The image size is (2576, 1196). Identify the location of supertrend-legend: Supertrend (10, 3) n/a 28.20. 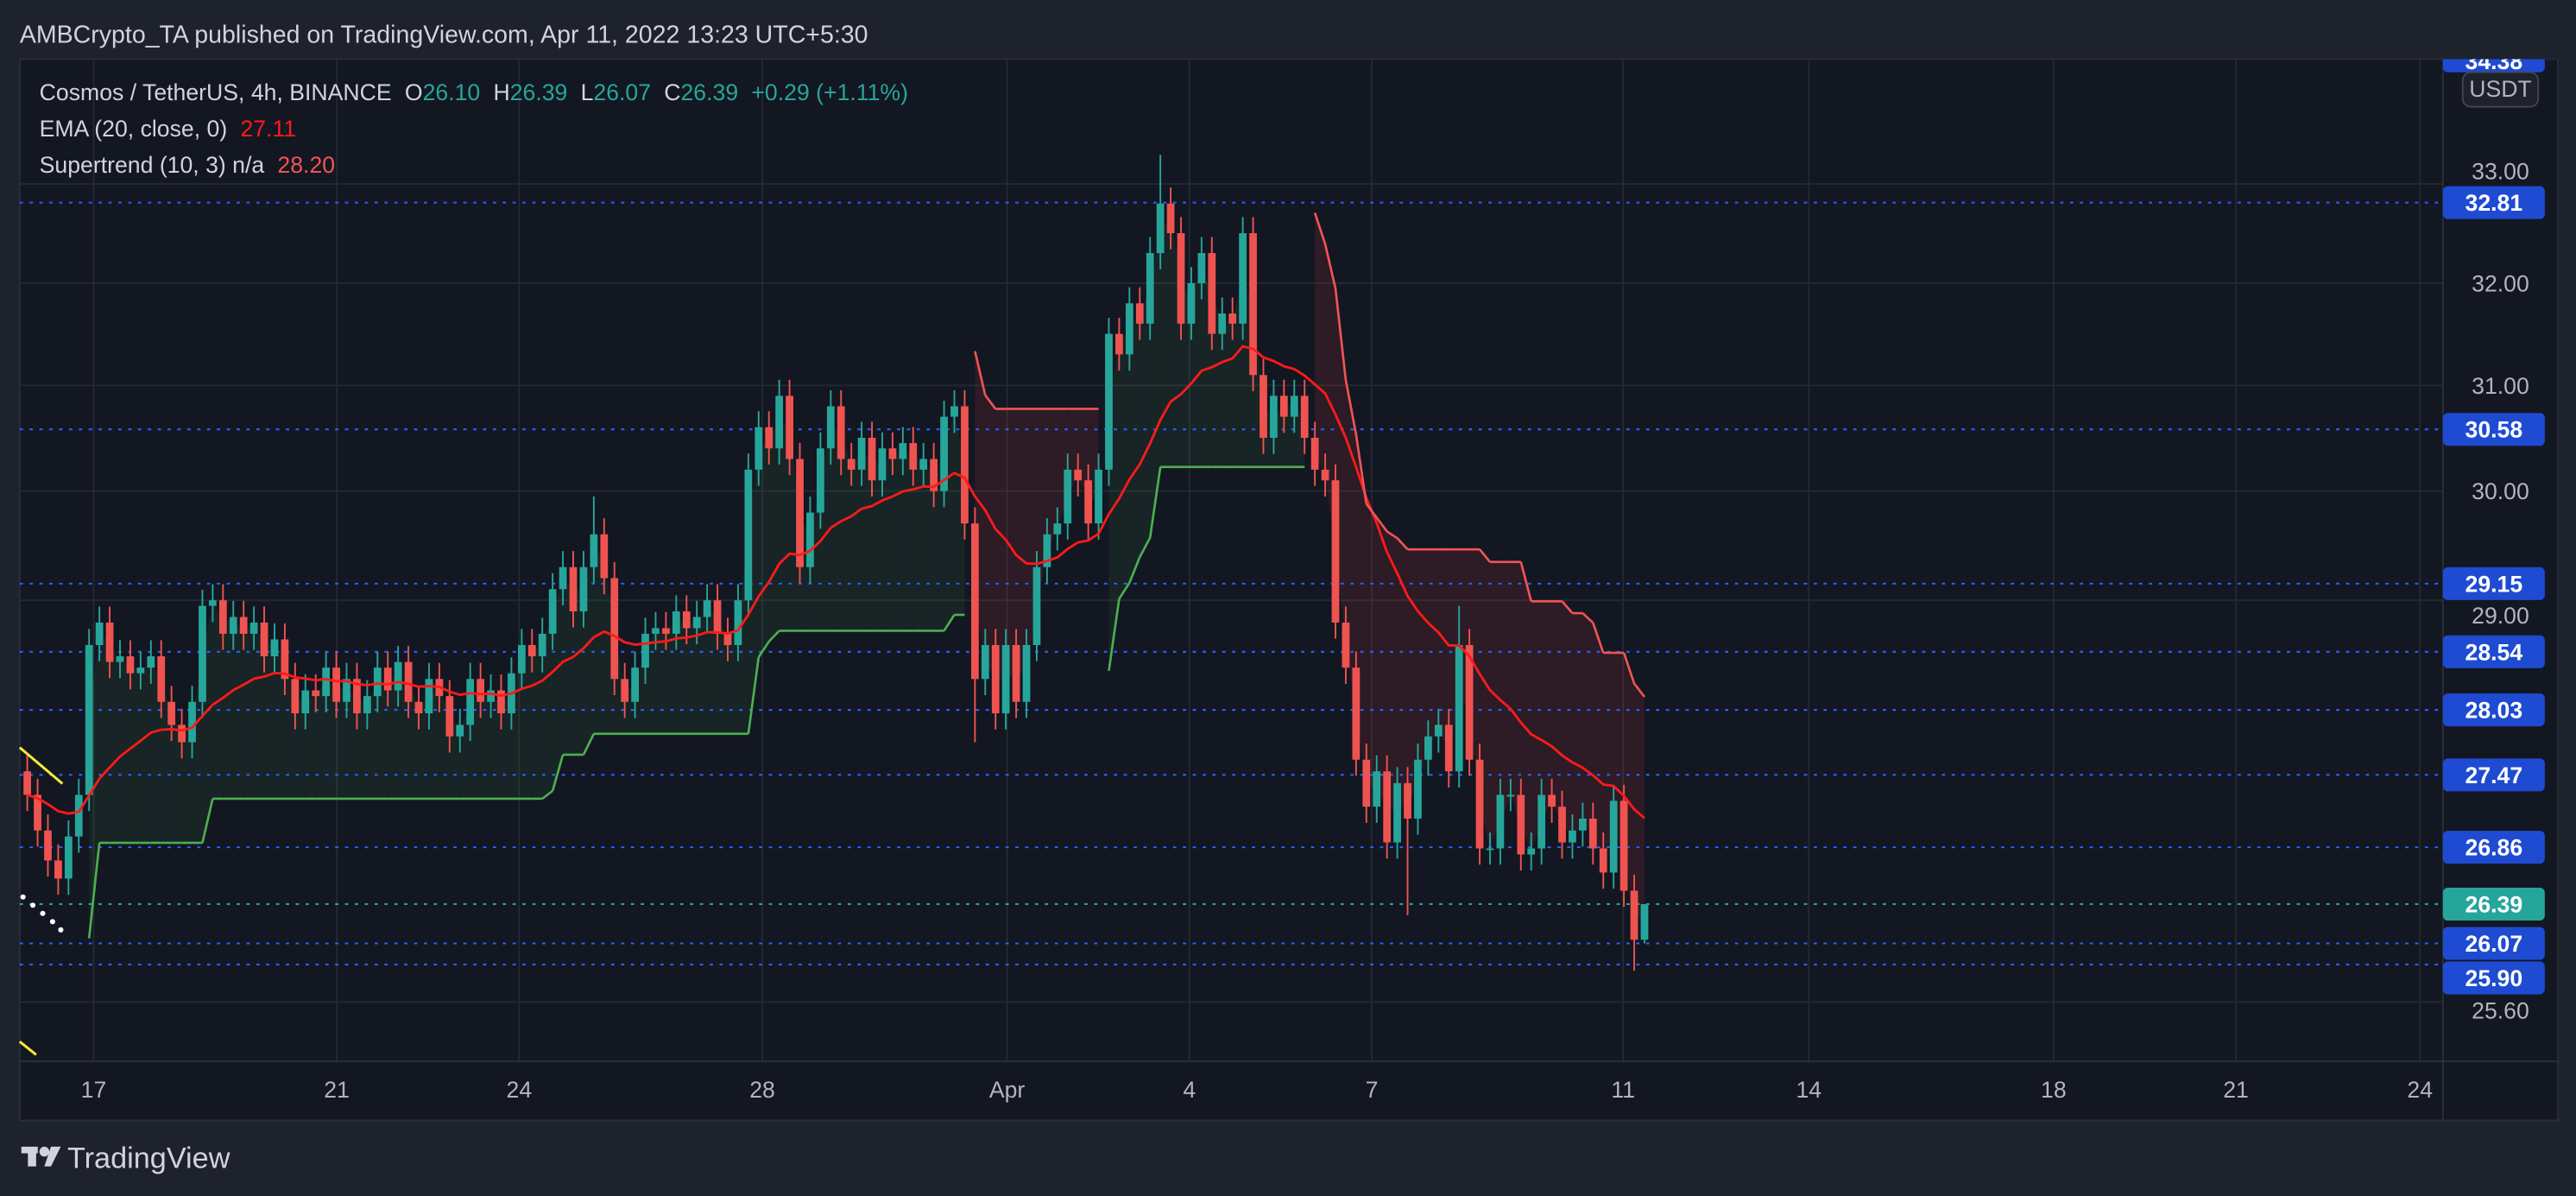
(187, 165).